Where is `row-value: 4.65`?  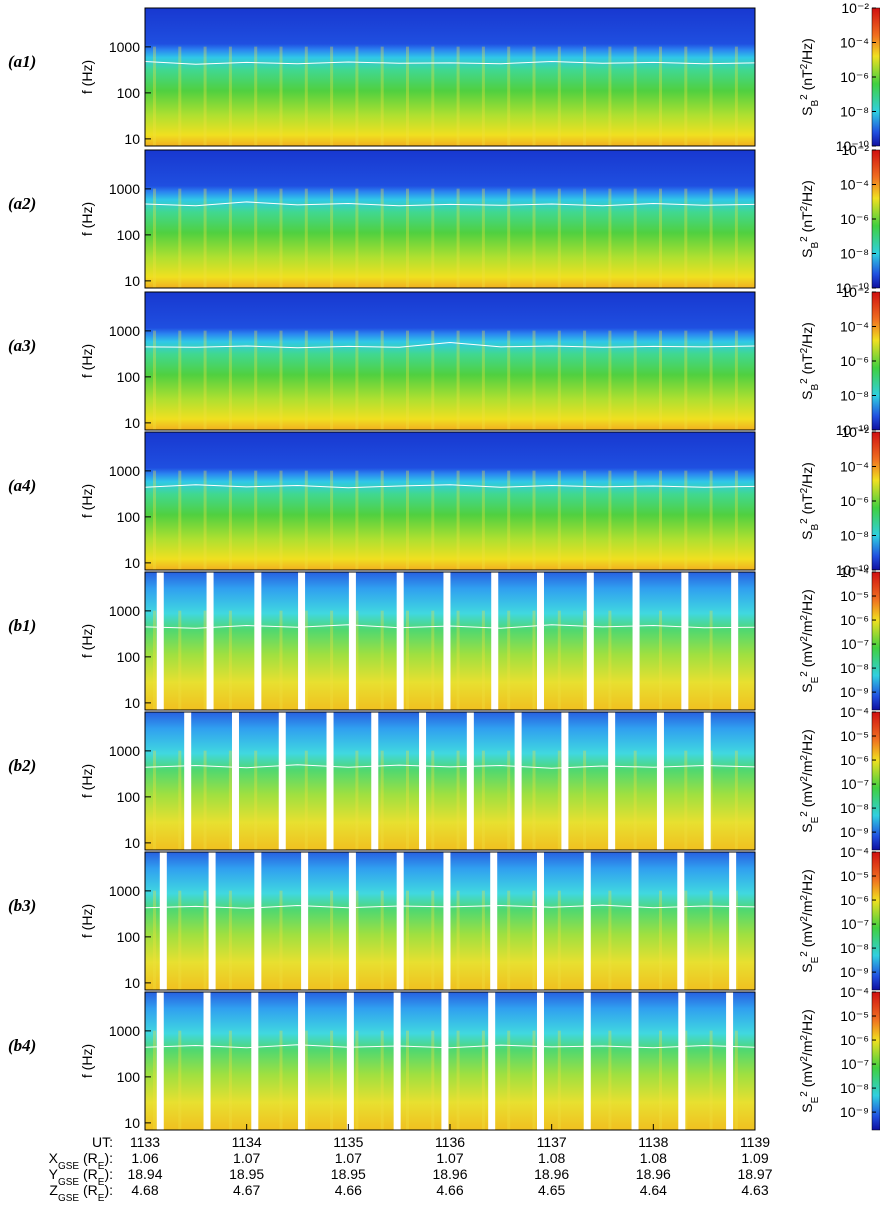 row-value: 4.65 is located at coordinates (551, 1190).